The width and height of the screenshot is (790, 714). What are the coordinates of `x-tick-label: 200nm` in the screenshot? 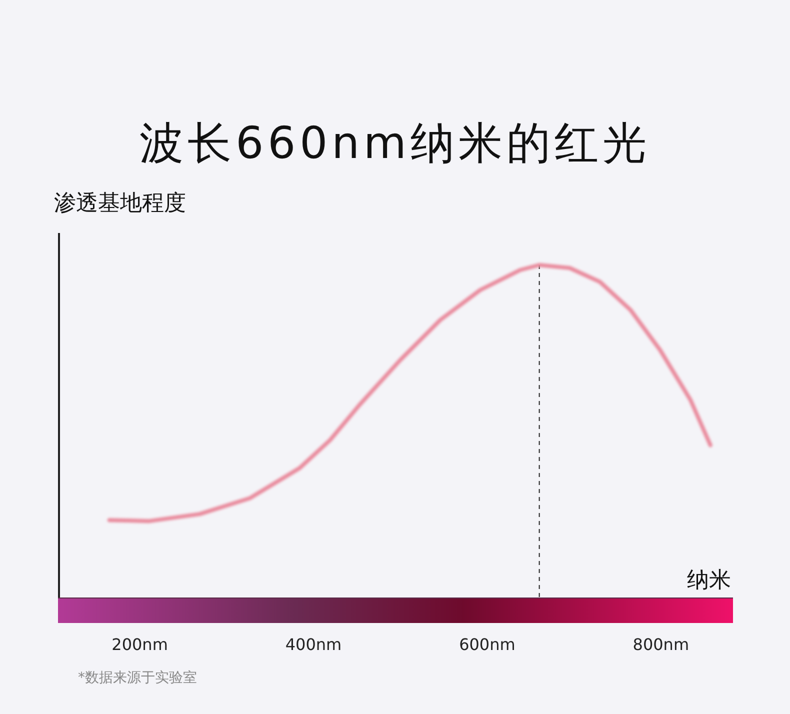 It's located at (140, 644).